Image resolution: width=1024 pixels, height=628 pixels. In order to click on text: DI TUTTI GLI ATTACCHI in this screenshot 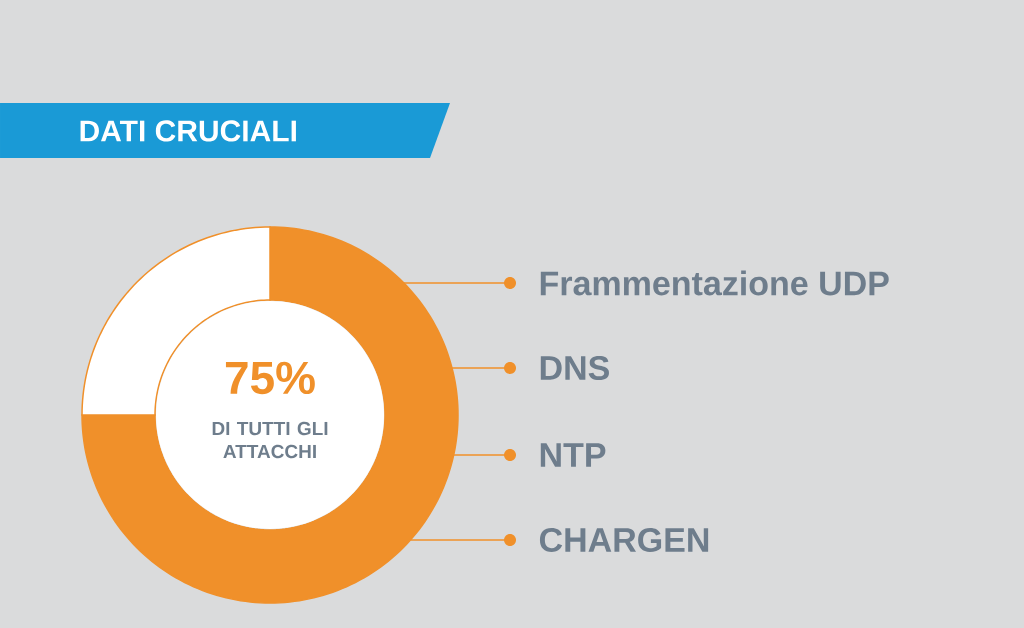, I will do `click(270, 440)`.